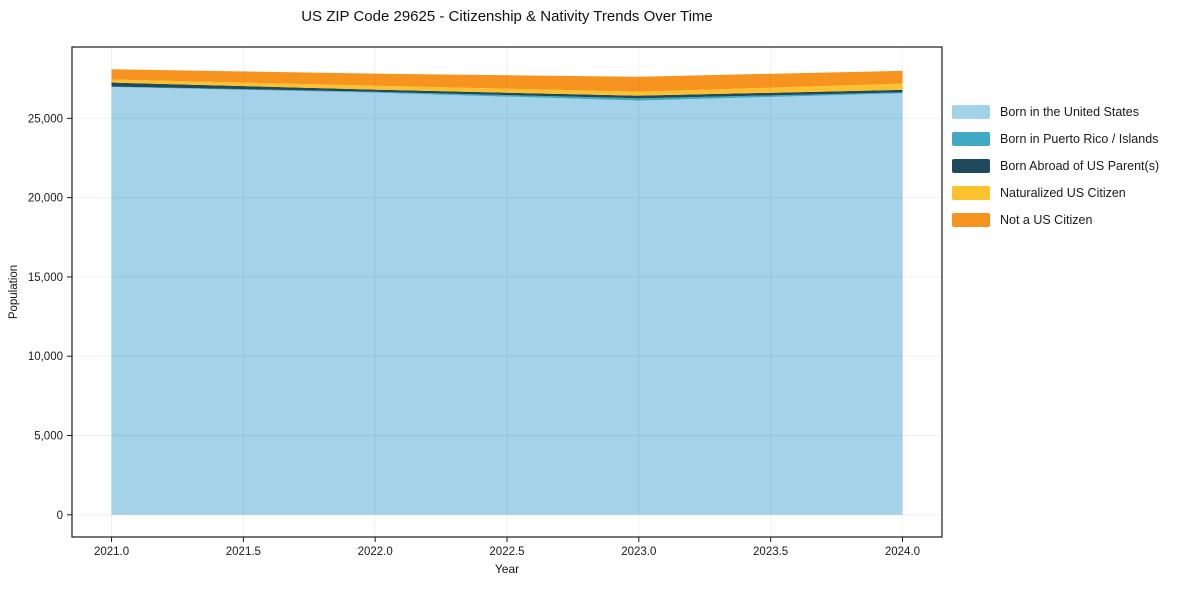  Describe the element at coordinates (507, 569) in the screenshot. I see `x-axis-label: Year` at that location.